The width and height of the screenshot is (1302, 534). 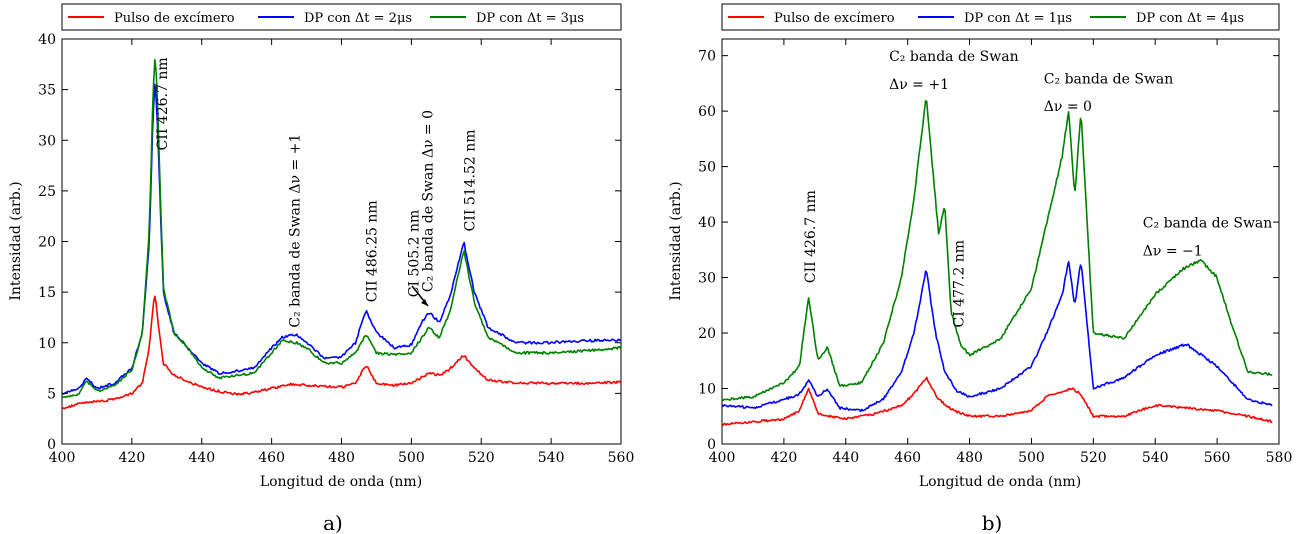 What do you see at coordinates (784, 458) in the screenshot?
I see `chart-b-x-tick-label-1: 420` at bounding box center [784, 458].